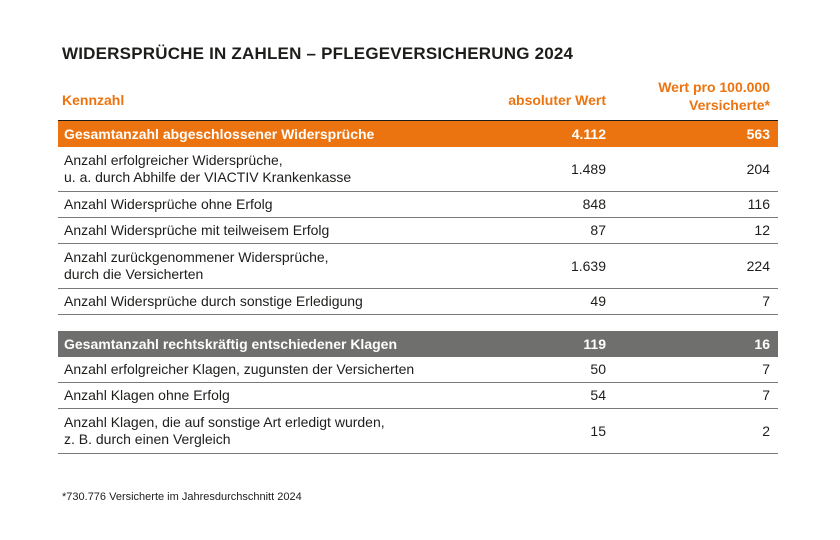 The image size is (840, 540). What do you see at coordinates (758, 134) in the screenshot?
I see `total-per-100000: 563` at bounding box center [758, 134].